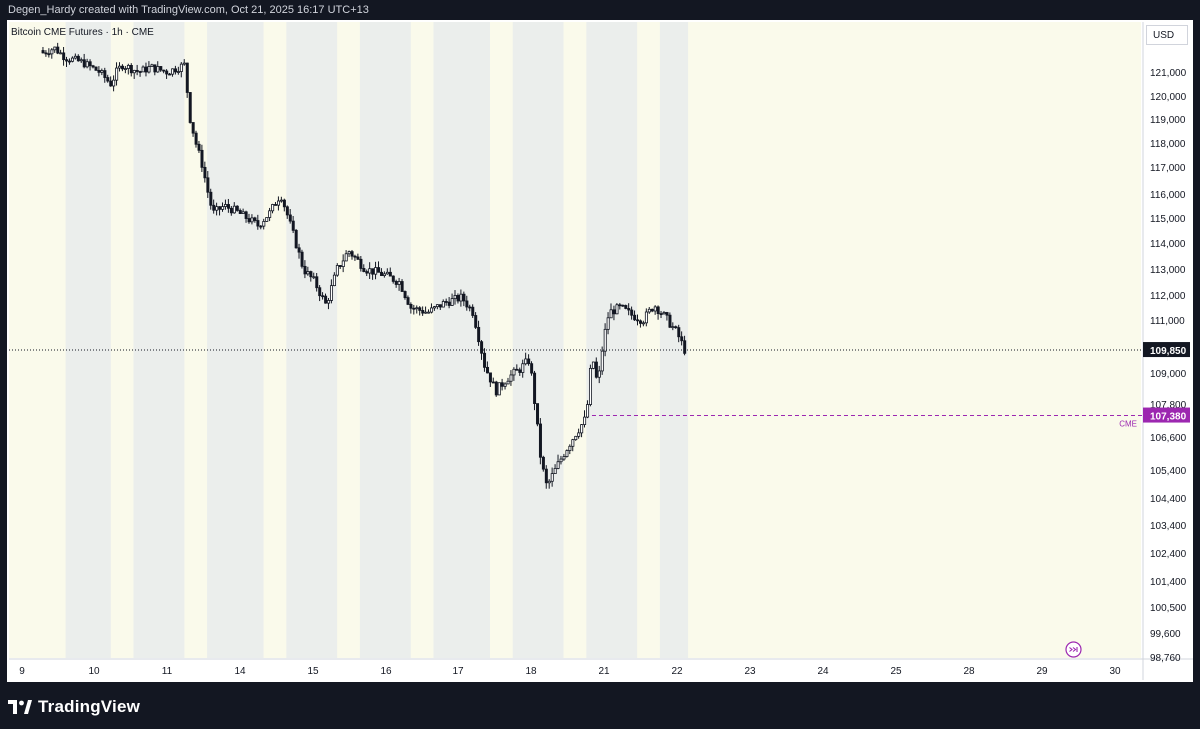 The height and width of the screenshot is (729, 1200). I want to click on y-tick-label: 101,400, so click(1168, 582).